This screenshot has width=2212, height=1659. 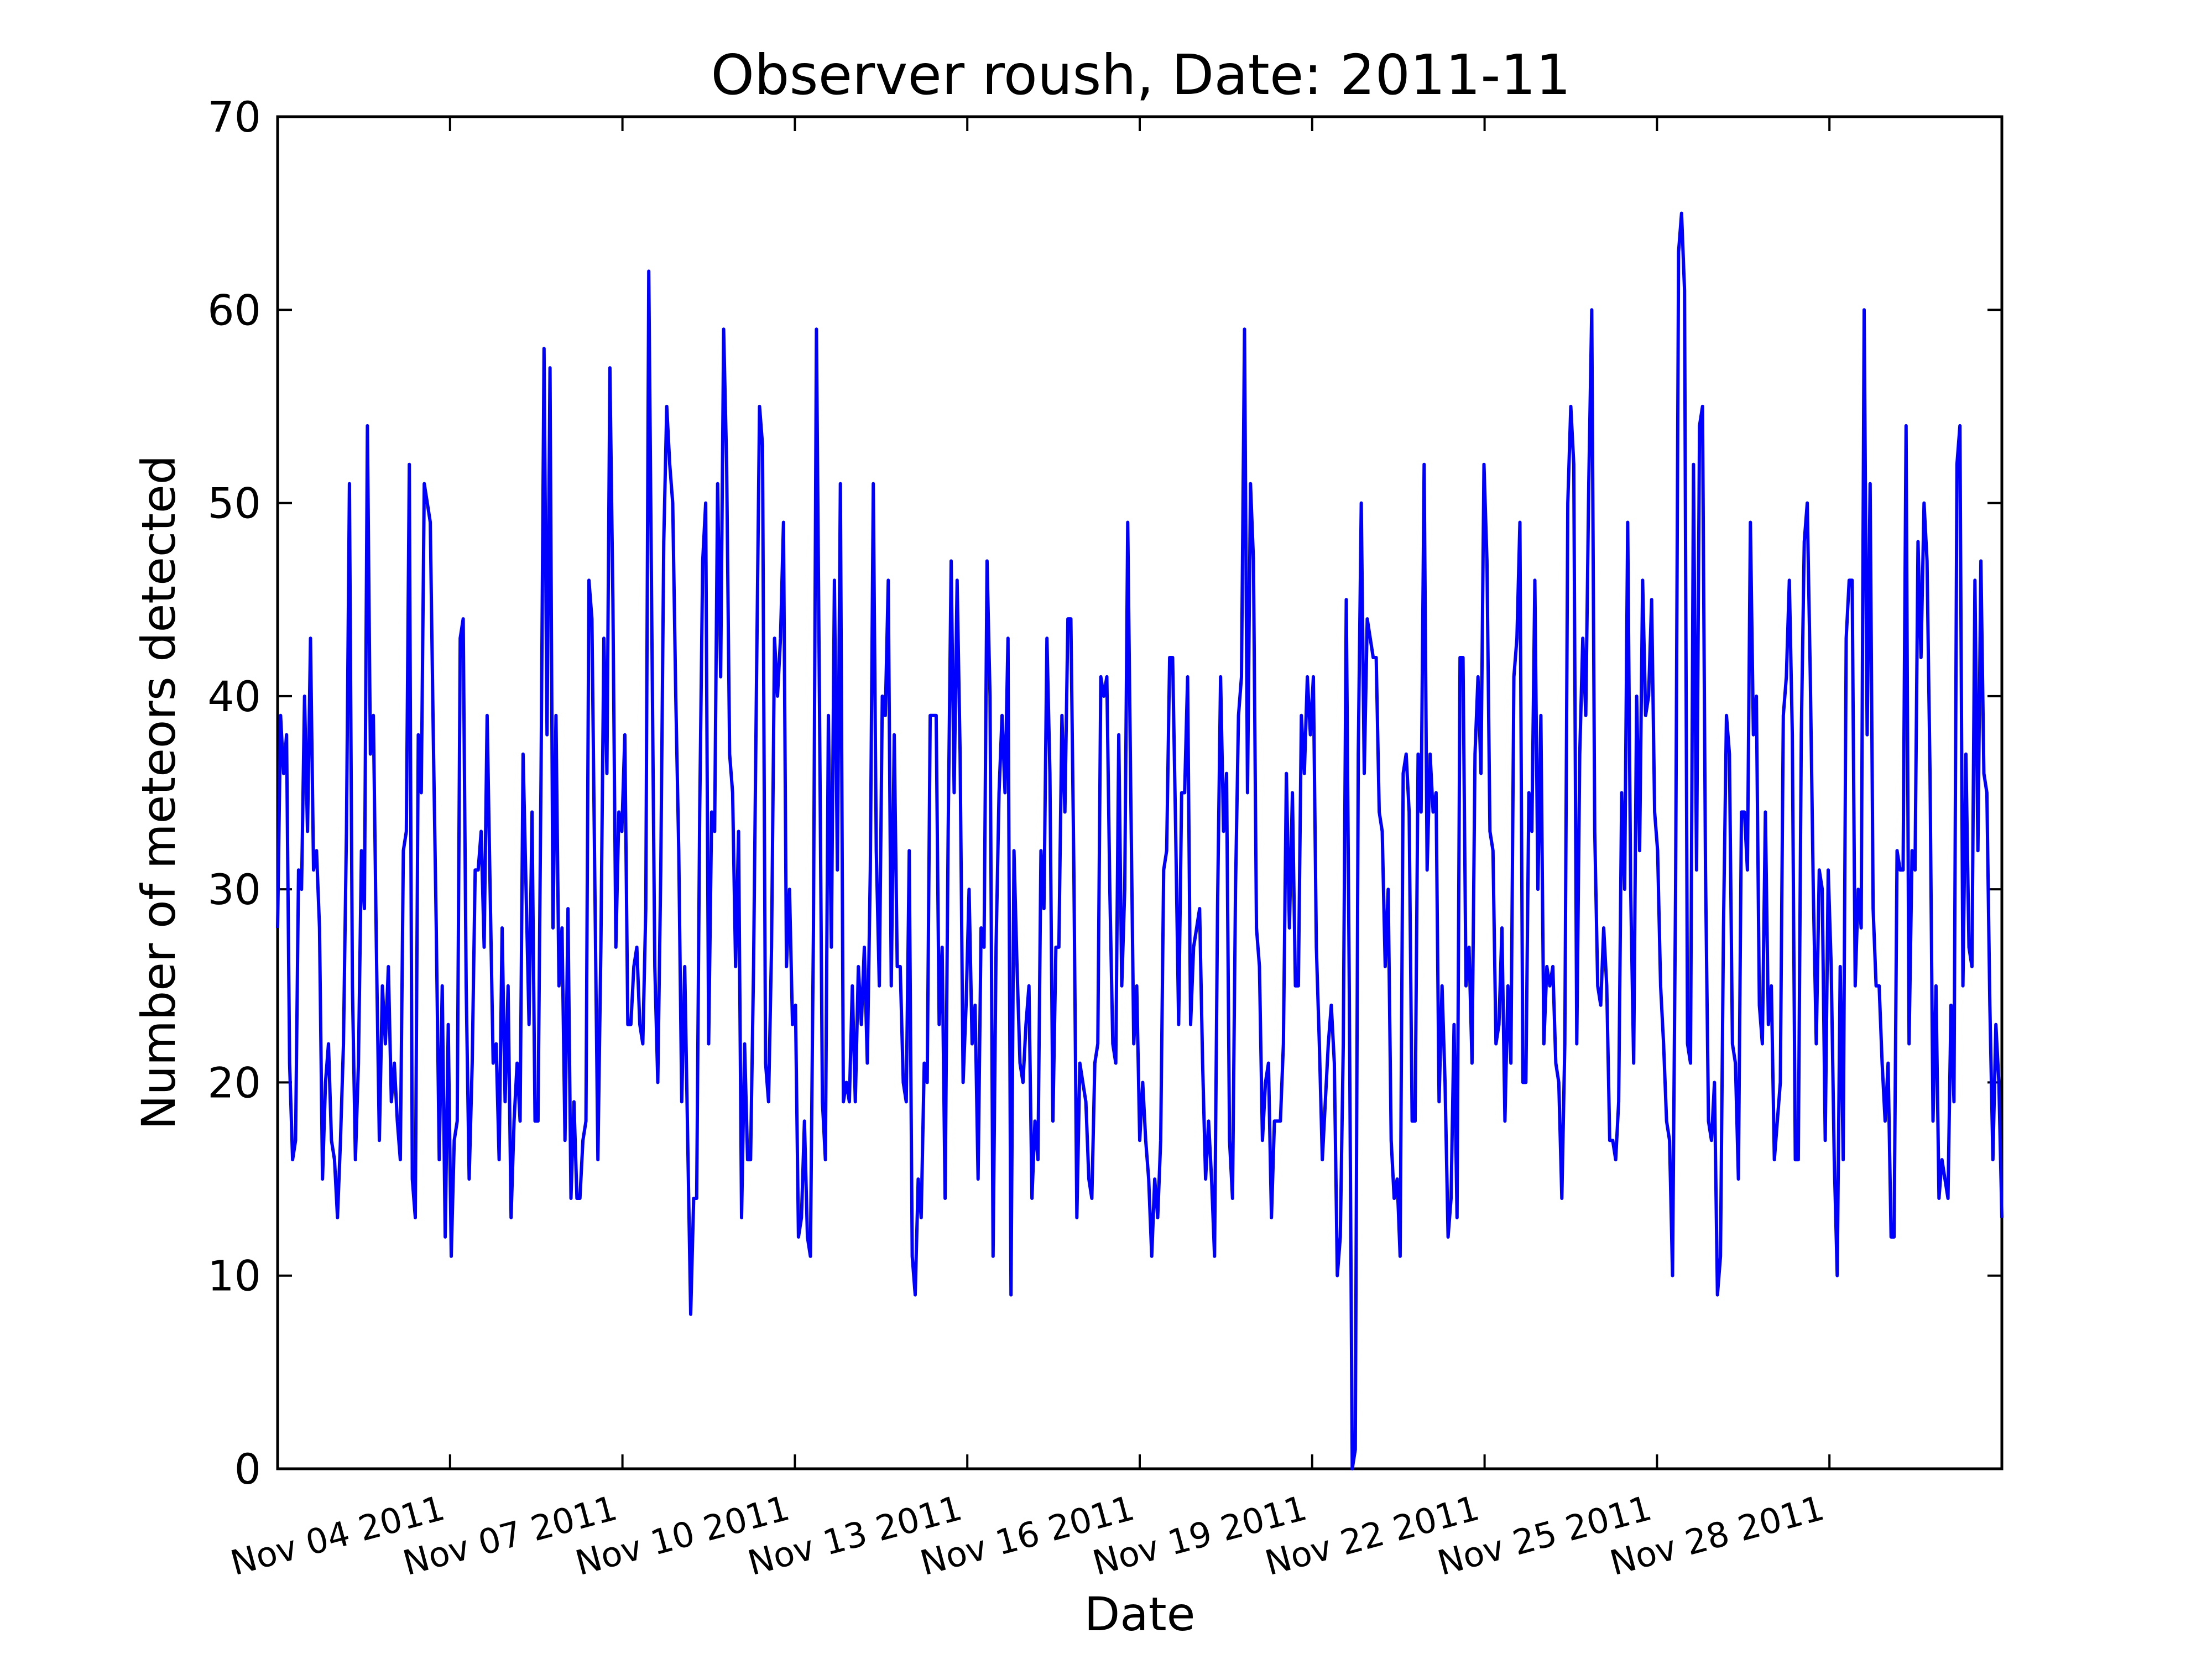 I want to click on y-tick-label: 50, so click(x=234, y=504).